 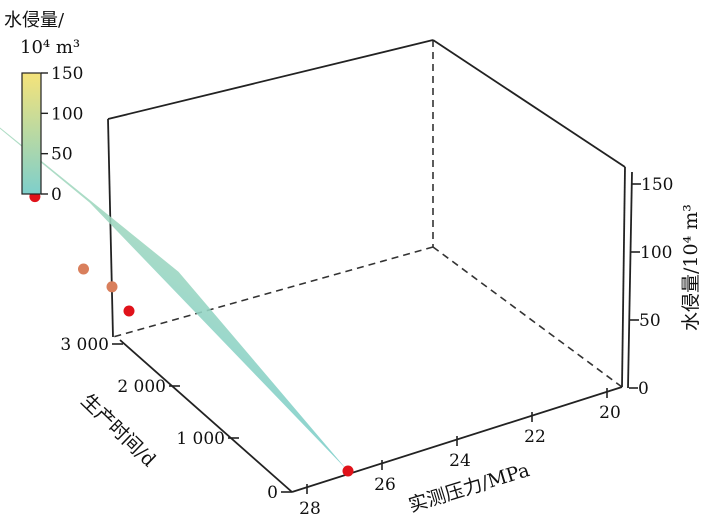 What do you see at coordinates (56, 195) in the screenshot?
I see `colorbar-tick-label: 0` at bounding box center [56, 195].